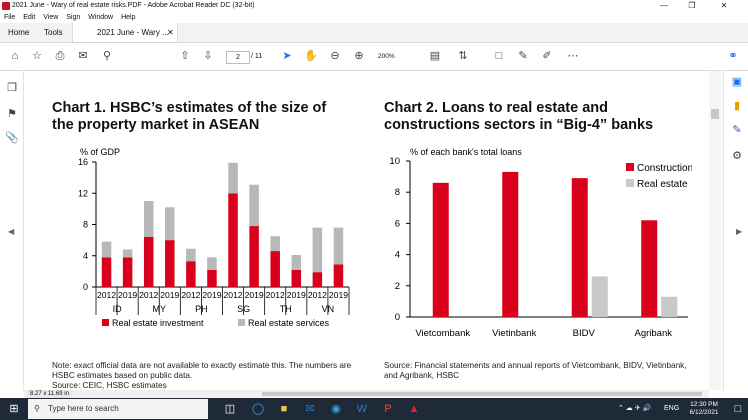  I want to click on word-icon: W, so click(362, 409).